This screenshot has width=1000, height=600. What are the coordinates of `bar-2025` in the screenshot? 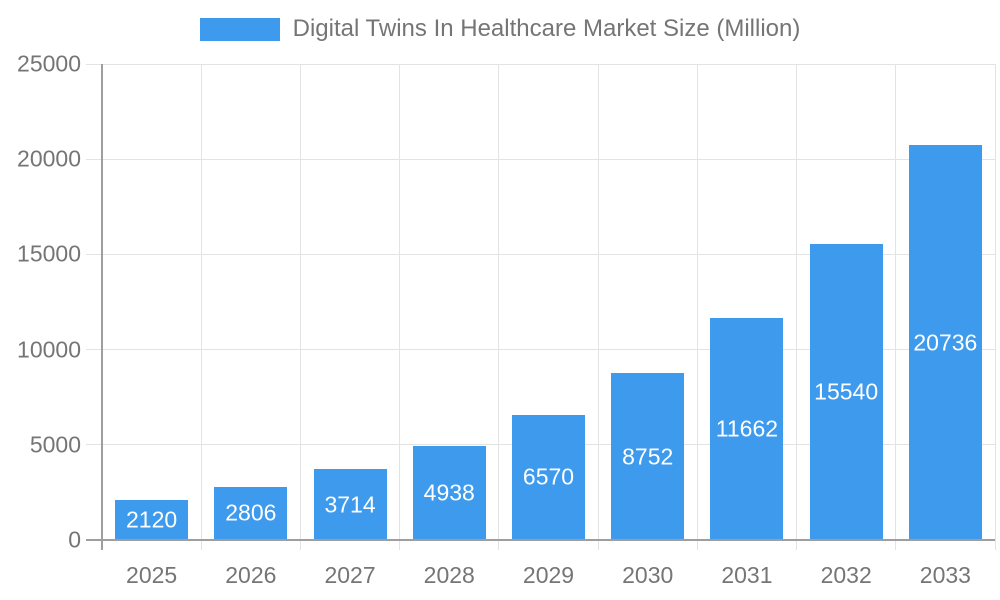 It's located at (152, 519).